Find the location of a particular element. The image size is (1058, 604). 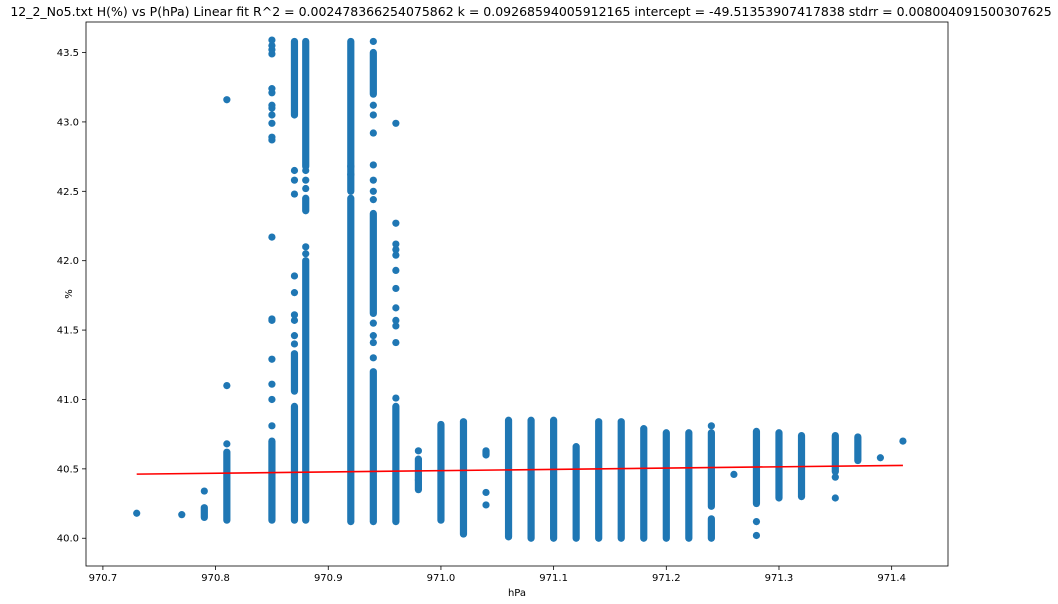

y-tick-label: 43.5 is located at coordinates (68, 53).